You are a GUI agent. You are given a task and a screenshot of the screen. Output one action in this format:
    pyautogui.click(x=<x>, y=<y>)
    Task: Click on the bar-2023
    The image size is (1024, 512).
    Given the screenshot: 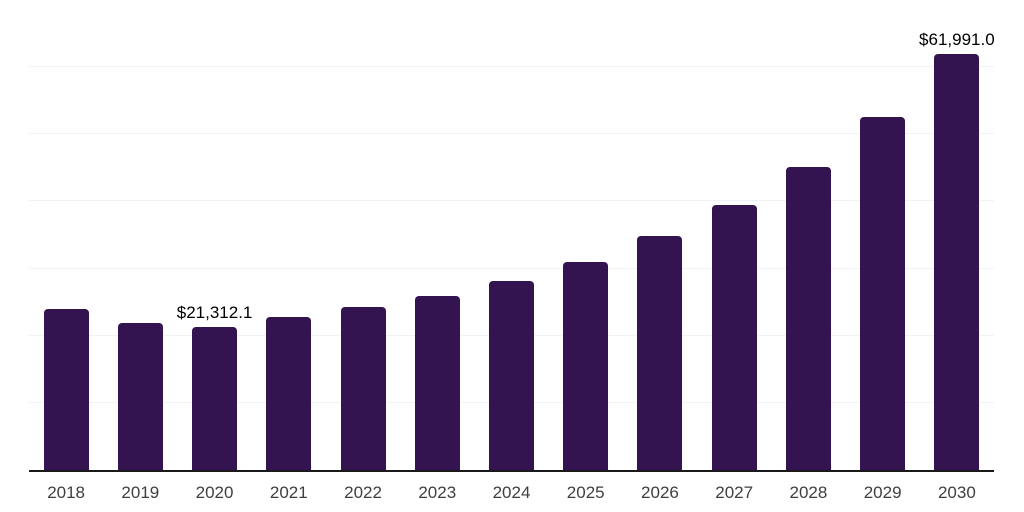 What is the action you would take?
    pyautogui.click(x=437, y=383)
    